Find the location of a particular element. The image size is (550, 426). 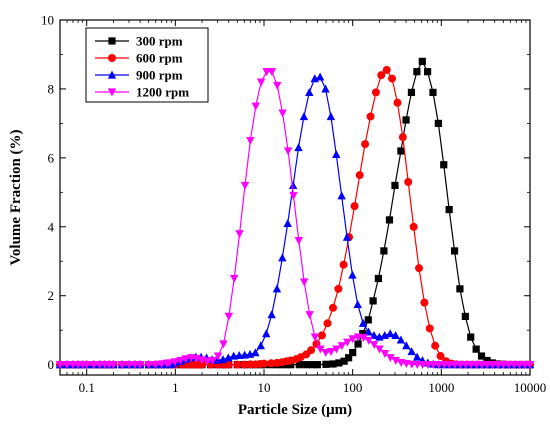

legend-label: 300 rpm is located at coordinates (159, 41).